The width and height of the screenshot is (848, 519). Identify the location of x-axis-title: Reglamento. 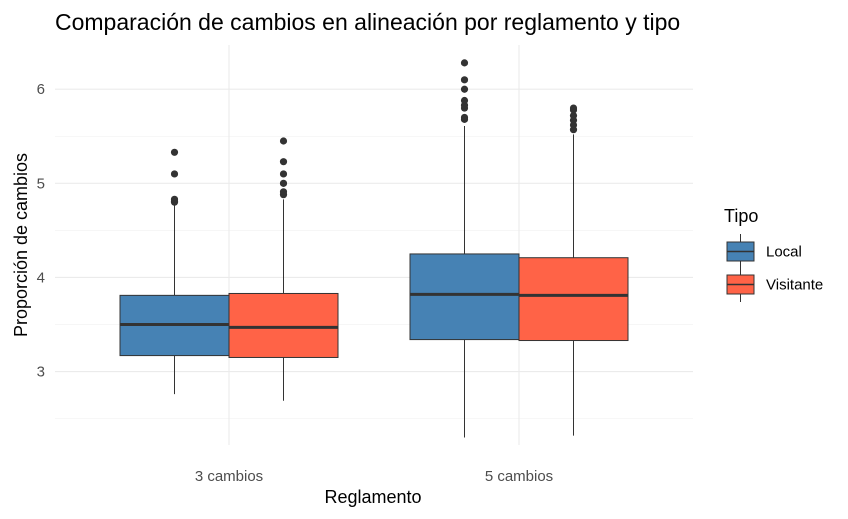
(372, 497).